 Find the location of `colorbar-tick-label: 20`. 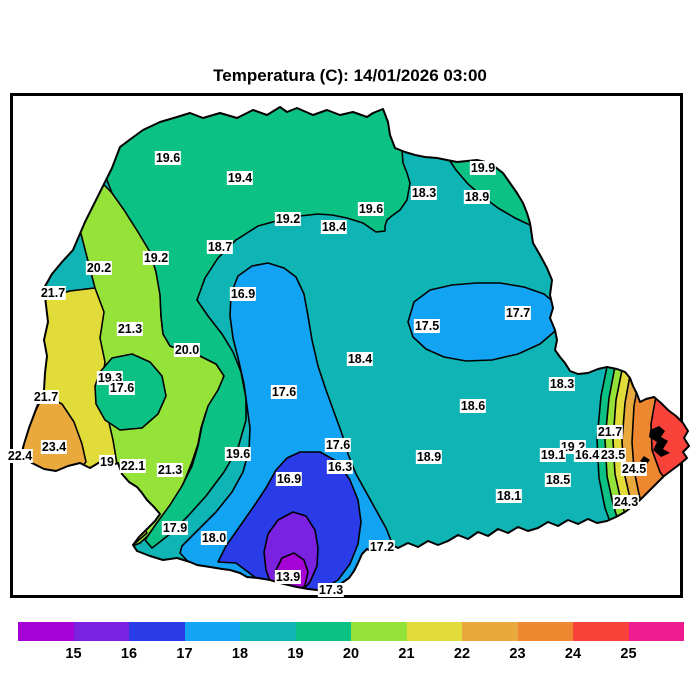

colorbar-tick-label: 20 is located at coordinates (351, 654).